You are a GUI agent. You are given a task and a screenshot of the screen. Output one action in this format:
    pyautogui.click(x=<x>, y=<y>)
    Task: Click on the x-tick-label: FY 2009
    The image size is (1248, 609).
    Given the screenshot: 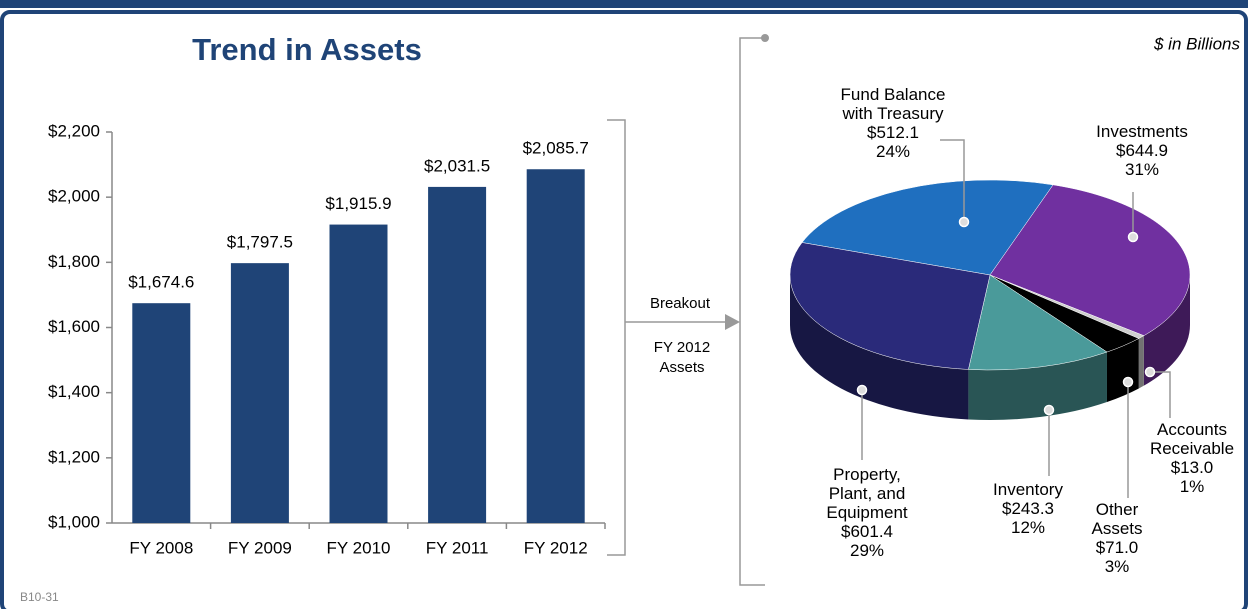 What is the action you would take?
    pyautogui.click(x=260, y=547)
    